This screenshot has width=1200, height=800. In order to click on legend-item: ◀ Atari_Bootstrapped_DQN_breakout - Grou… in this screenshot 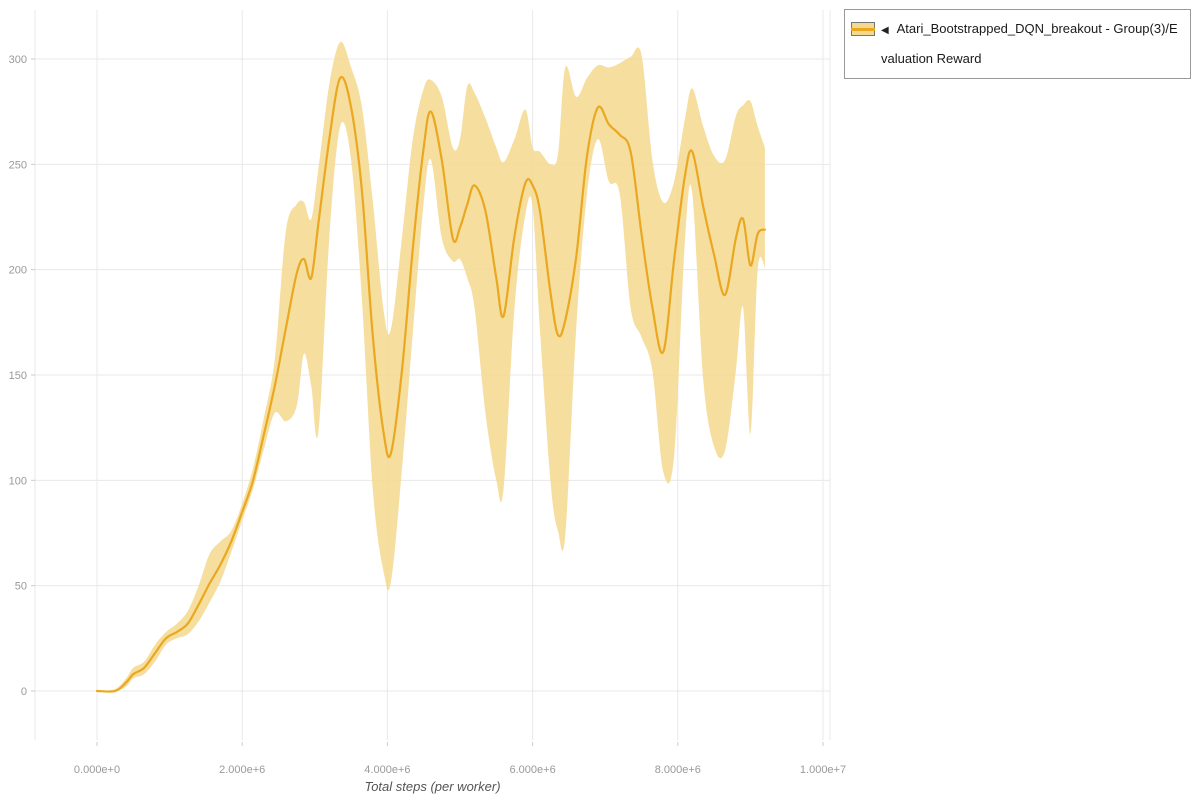, I will do `click(1017, 44)`.